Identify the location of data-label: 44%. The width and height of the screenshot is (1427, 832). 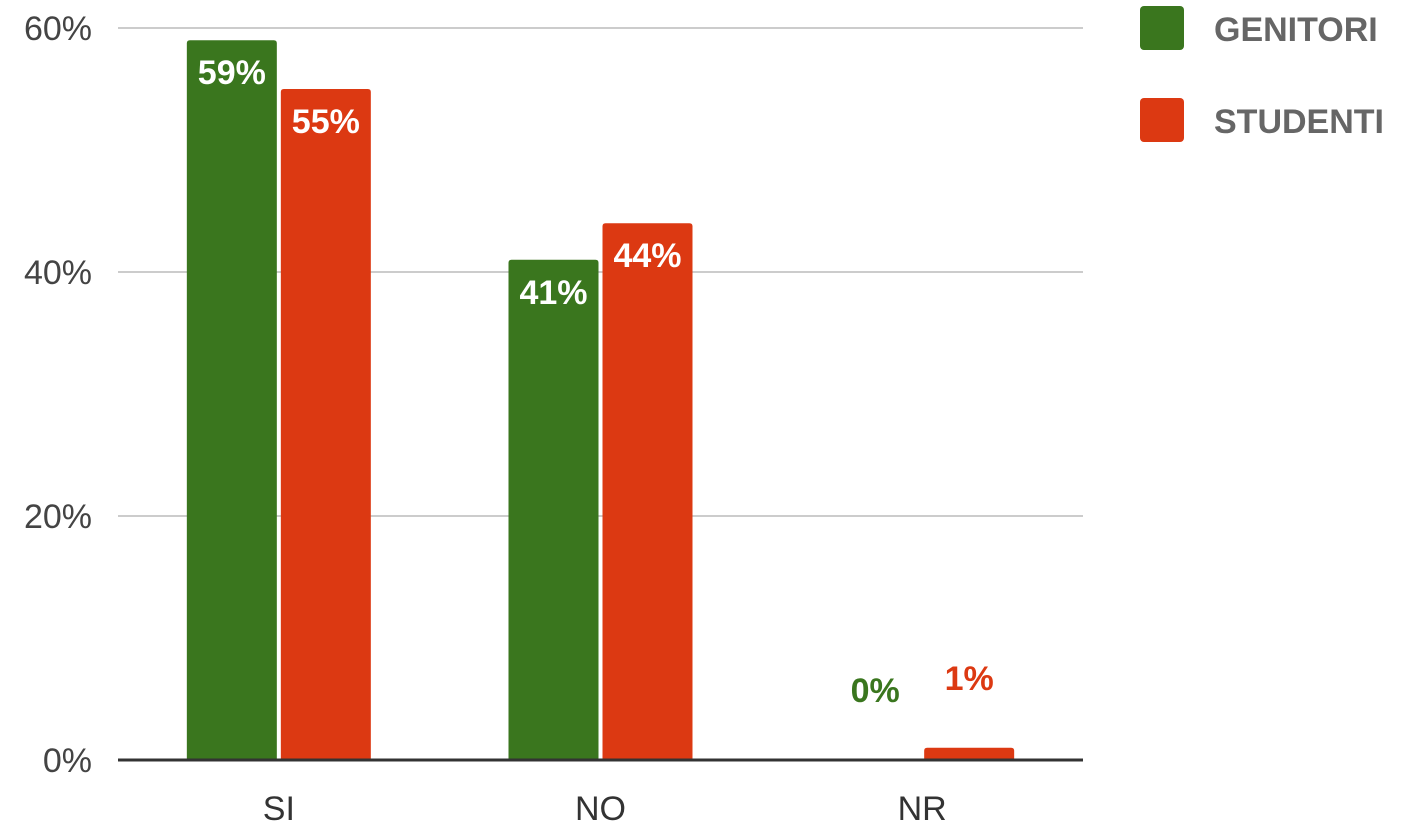
(647, 256).